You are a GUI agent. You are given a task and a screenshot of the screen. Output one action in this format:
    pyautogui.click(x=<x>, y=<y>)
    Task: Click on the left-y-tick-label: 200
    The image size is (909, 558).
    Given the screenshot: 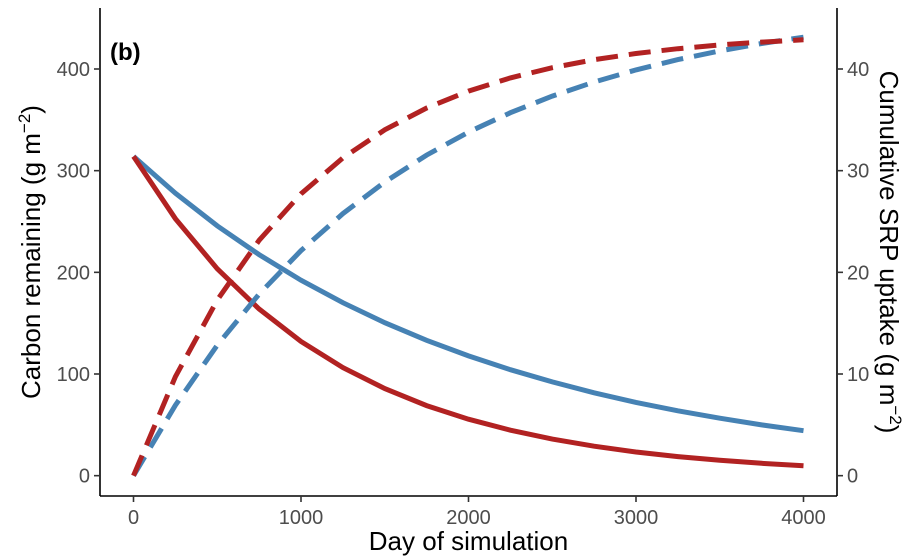 What is the action you would take?
    pyautogui.click(x=73, y=273)
    